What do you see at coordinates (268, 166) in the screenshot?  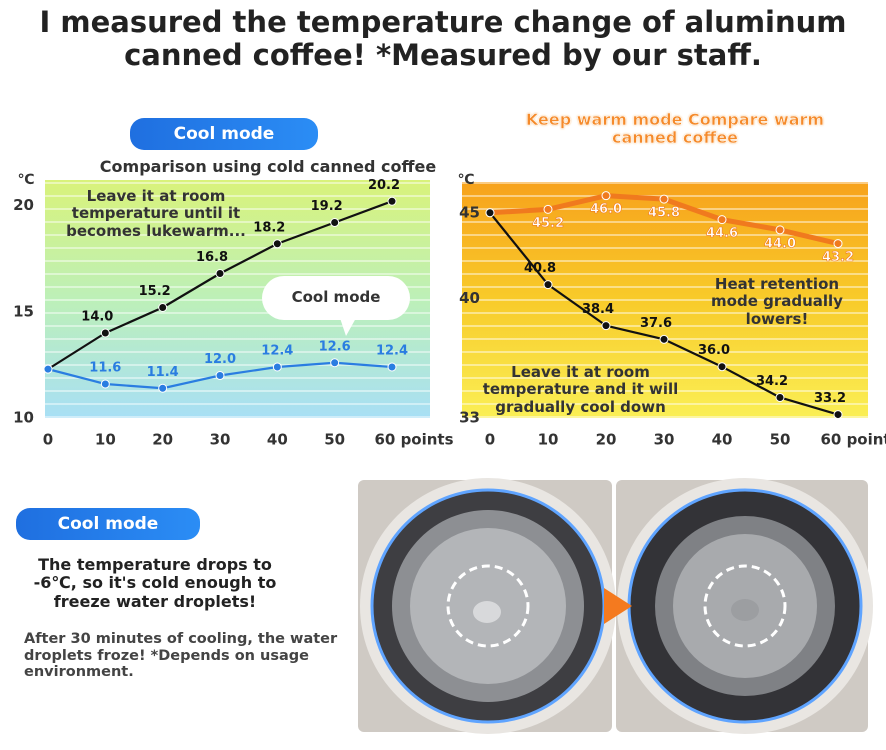 I see `chart-subtitle: Comparison using cold canned coffee` at bounding box center [268, 166].